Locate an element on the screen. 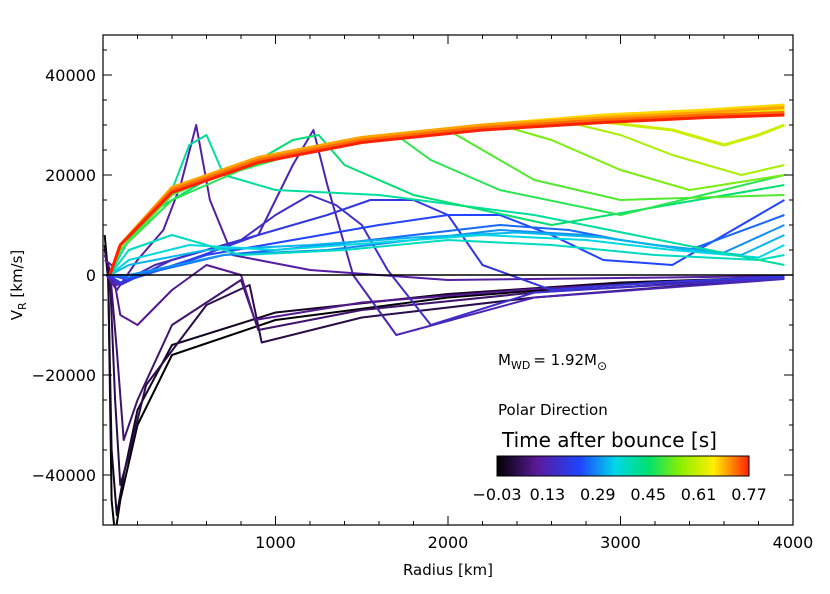  colorbar-title: Time after bounce [s] is located at coordinates (609, 440).